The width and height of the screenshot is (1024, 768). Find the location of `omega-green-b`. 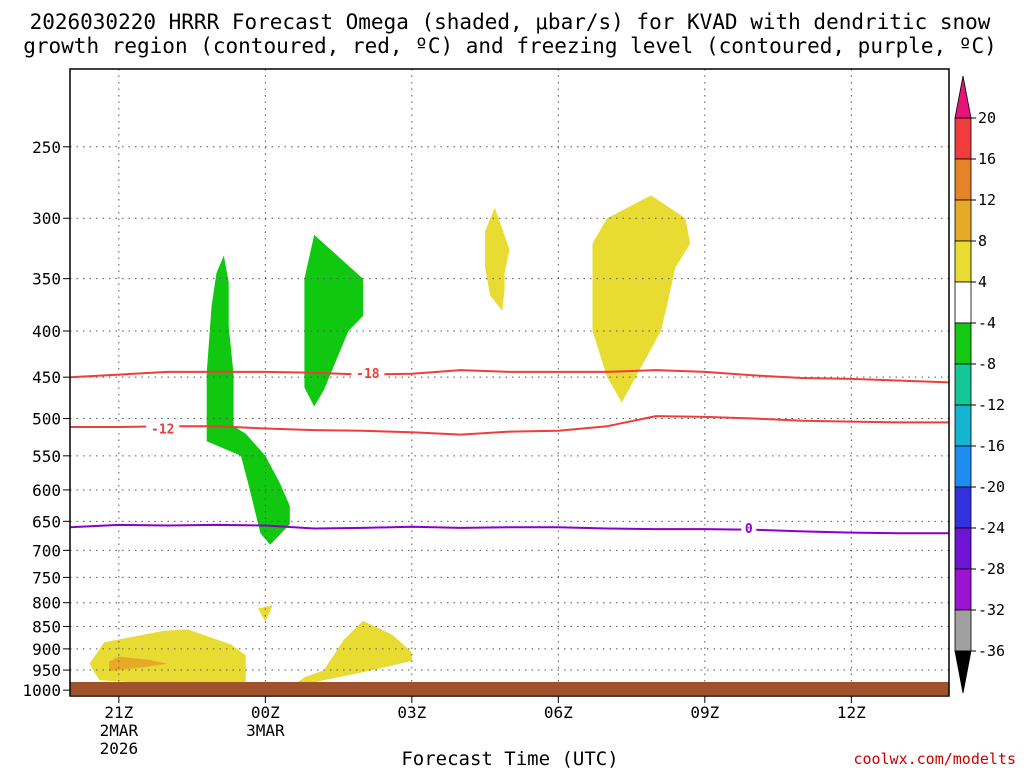

omega-green-b is located at coordinates (333, 320).